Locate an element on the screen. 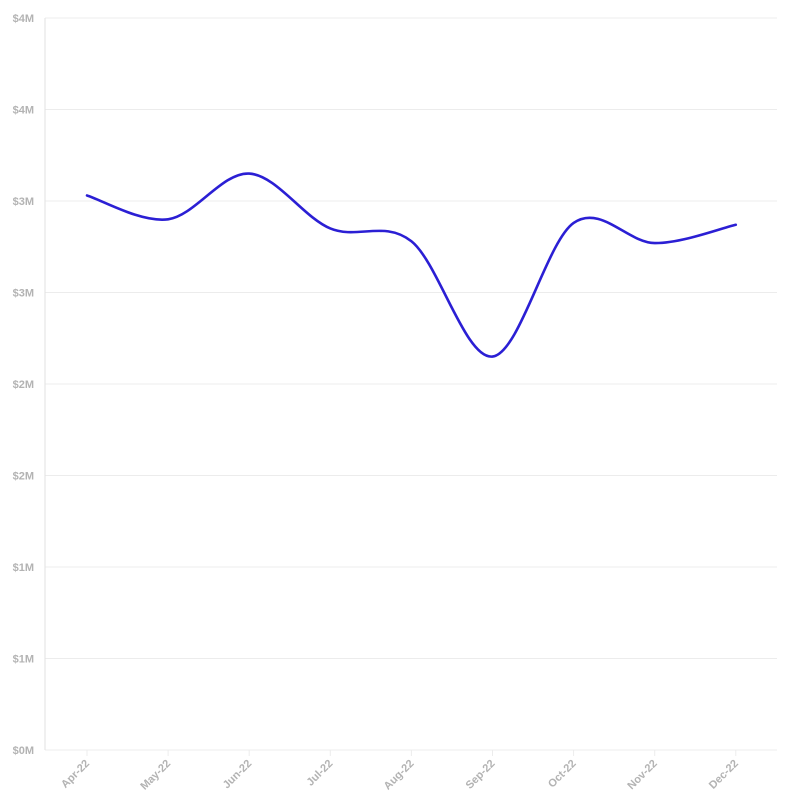 This screenshot has width=796, height=808. x-tick-label: Aug-22 is located at coordinates (399, 775).